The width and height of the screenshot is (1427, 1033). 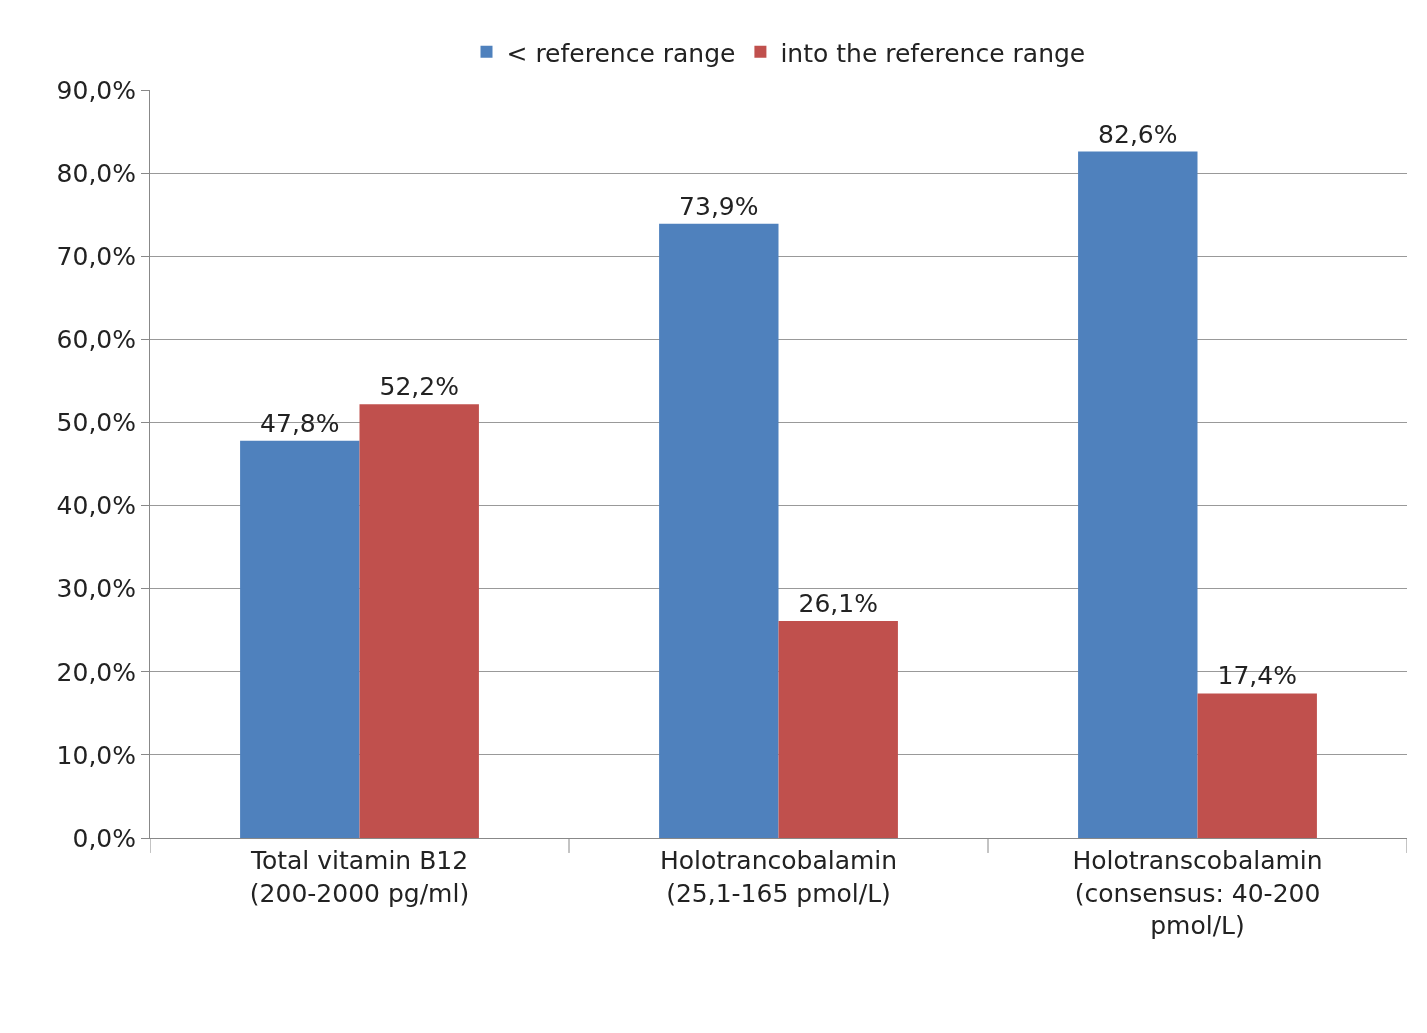 What do you see at coordinates (96, 90) in the screenshot?
I see `y-tick-label: 90,0%` at bounding box center [96, 90].